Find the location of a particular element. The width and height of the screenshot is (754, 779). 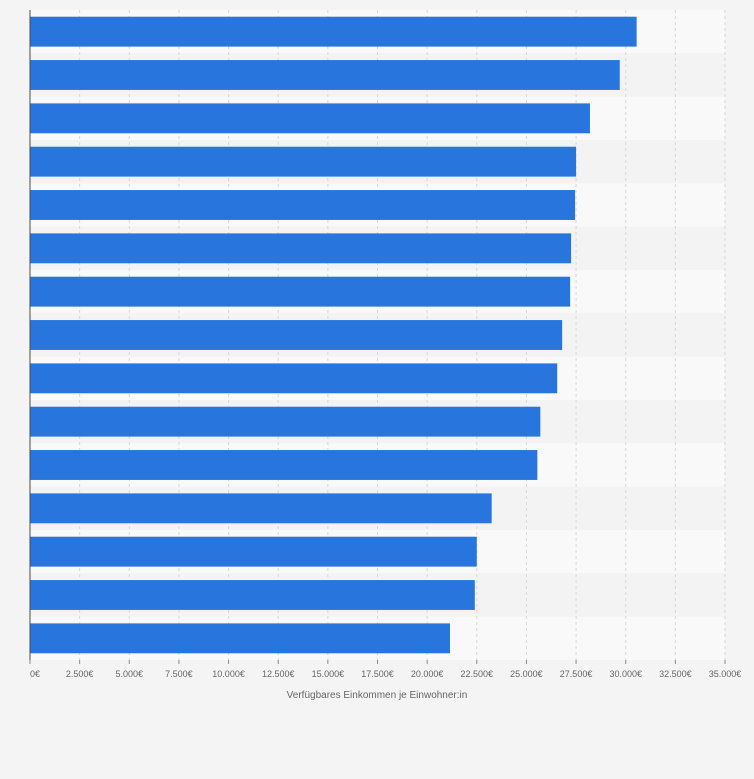

x-tick-label: 15.000€ is located at coordinates (328, 674).